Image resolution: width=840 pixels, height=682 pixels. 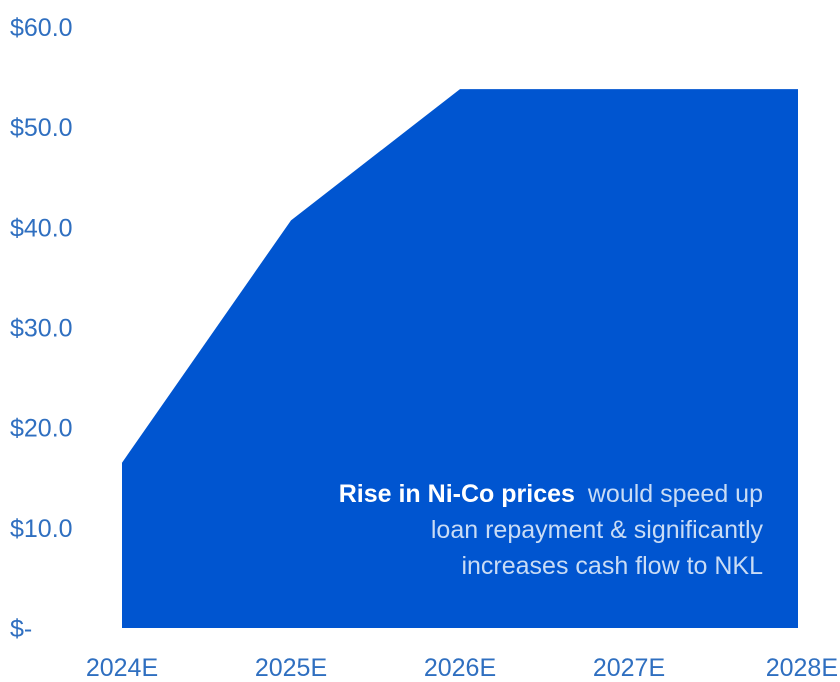 I want to click on x-tick-label: 2028E, so click(x=802, y=668).